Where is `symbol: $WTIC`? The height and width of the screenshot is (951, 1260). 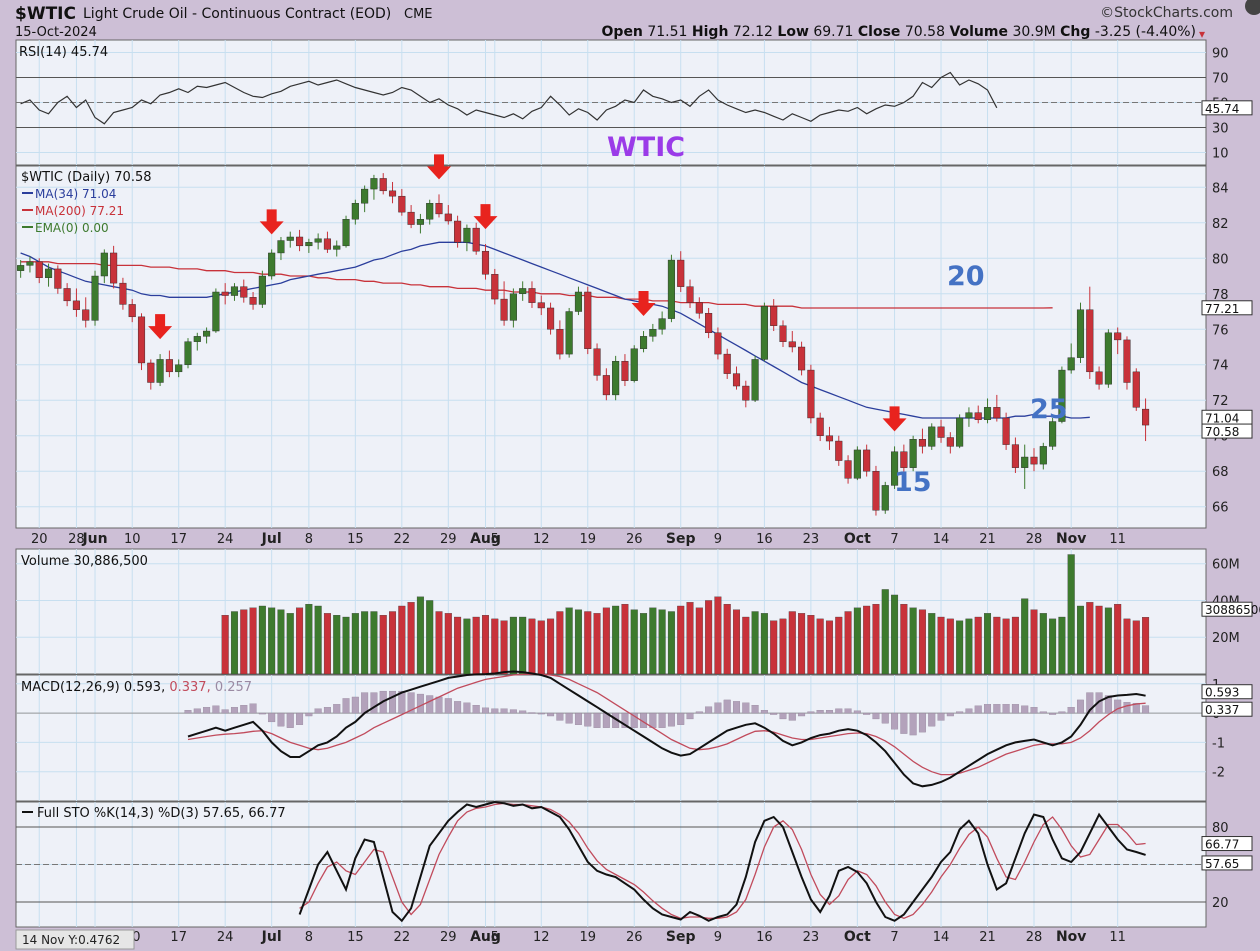
symbol: $WTIC is located at coordinates (45, 14).